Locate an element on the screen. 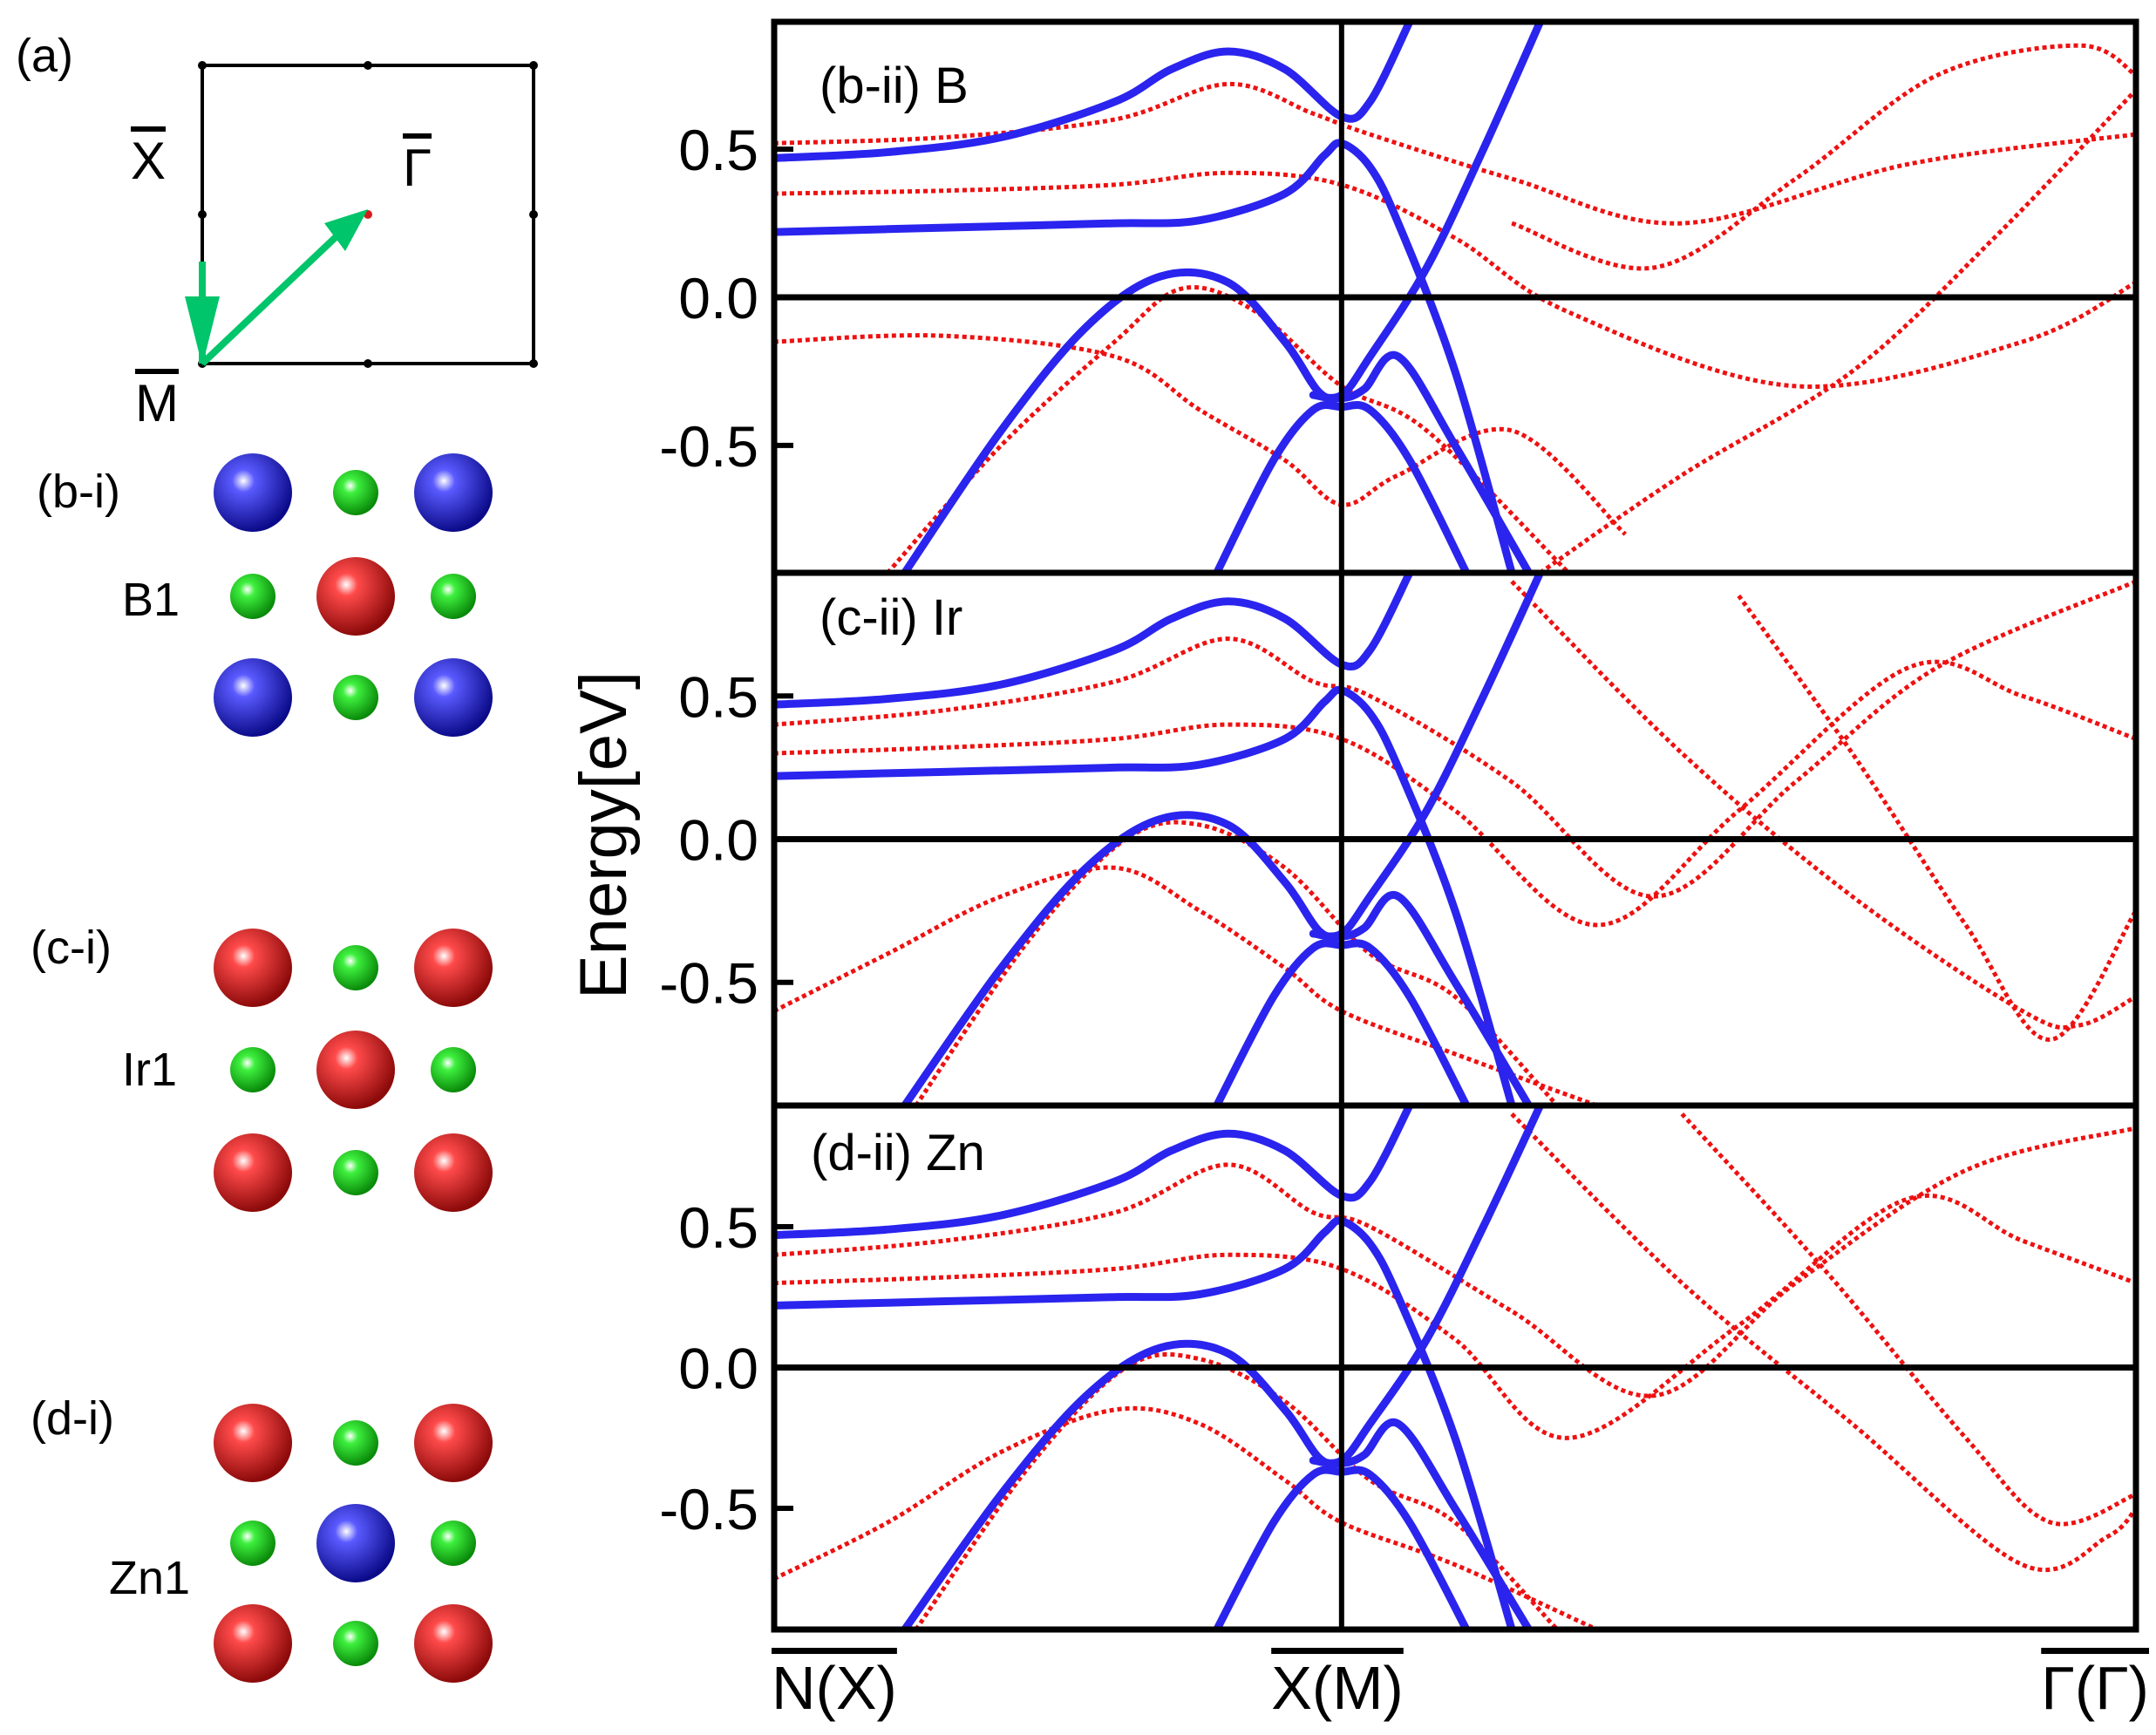 The height and width of the screenshot is (1735, 2156). y-axis-label: Energy[eV] is located at coordinates (604, 835).